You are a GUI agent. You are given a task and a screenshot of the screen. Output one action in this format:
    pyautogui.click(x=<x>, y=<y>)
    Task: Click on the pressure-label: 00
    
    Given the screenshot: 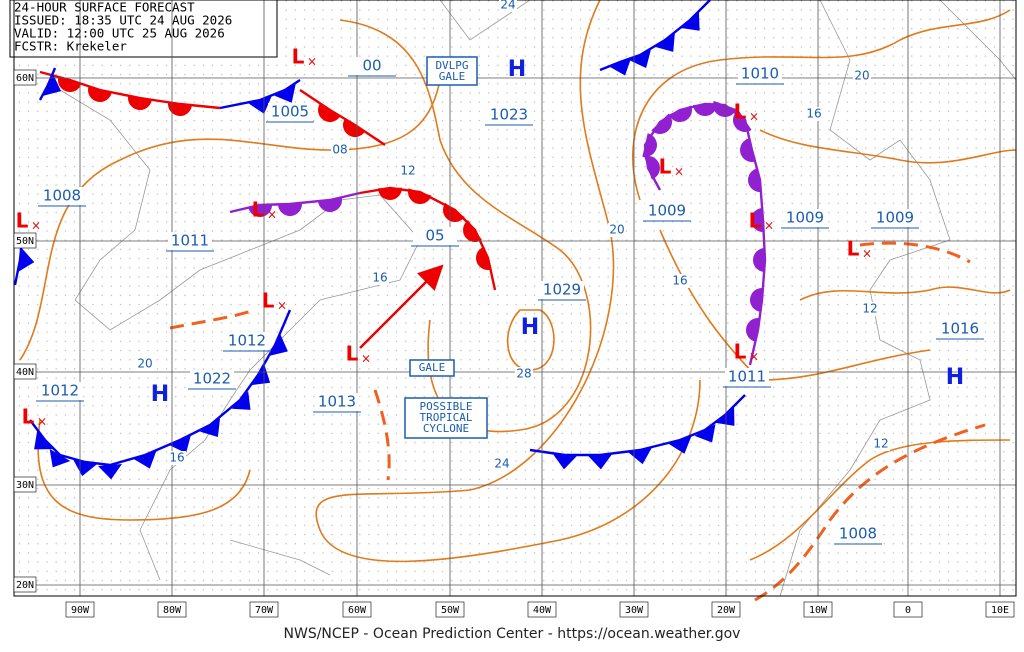 What is the action you would take?
    pyautogui.click(x=371, y=66)
    